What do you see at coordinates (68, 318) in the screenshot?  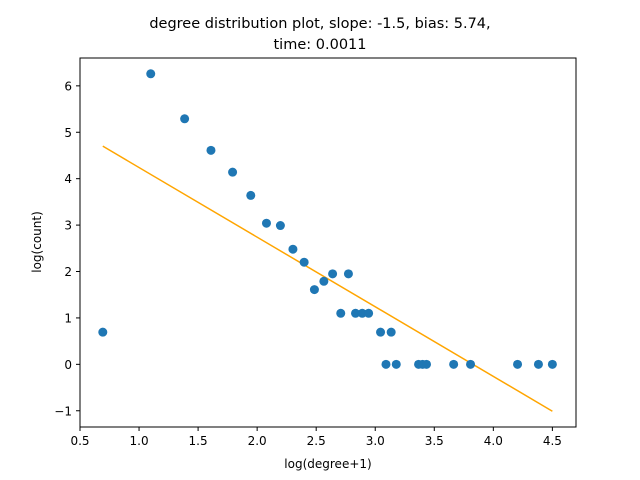 I see `y-tick-label: 1` at bounding box center [68, 318].